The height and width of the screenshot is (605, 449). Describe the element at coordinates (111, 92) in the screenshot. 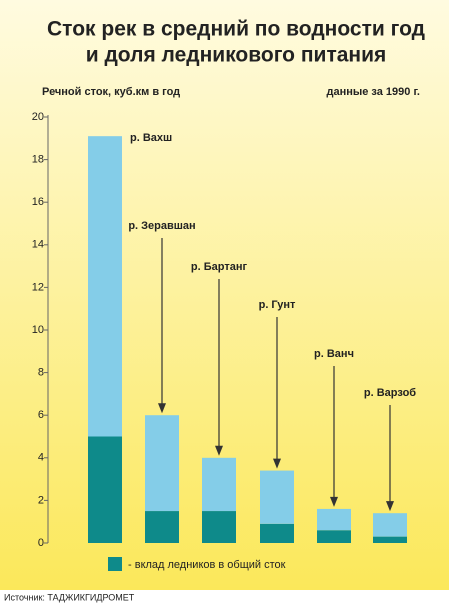

I see `y-axis-label: Речной сток, куб.км в год` at that location.